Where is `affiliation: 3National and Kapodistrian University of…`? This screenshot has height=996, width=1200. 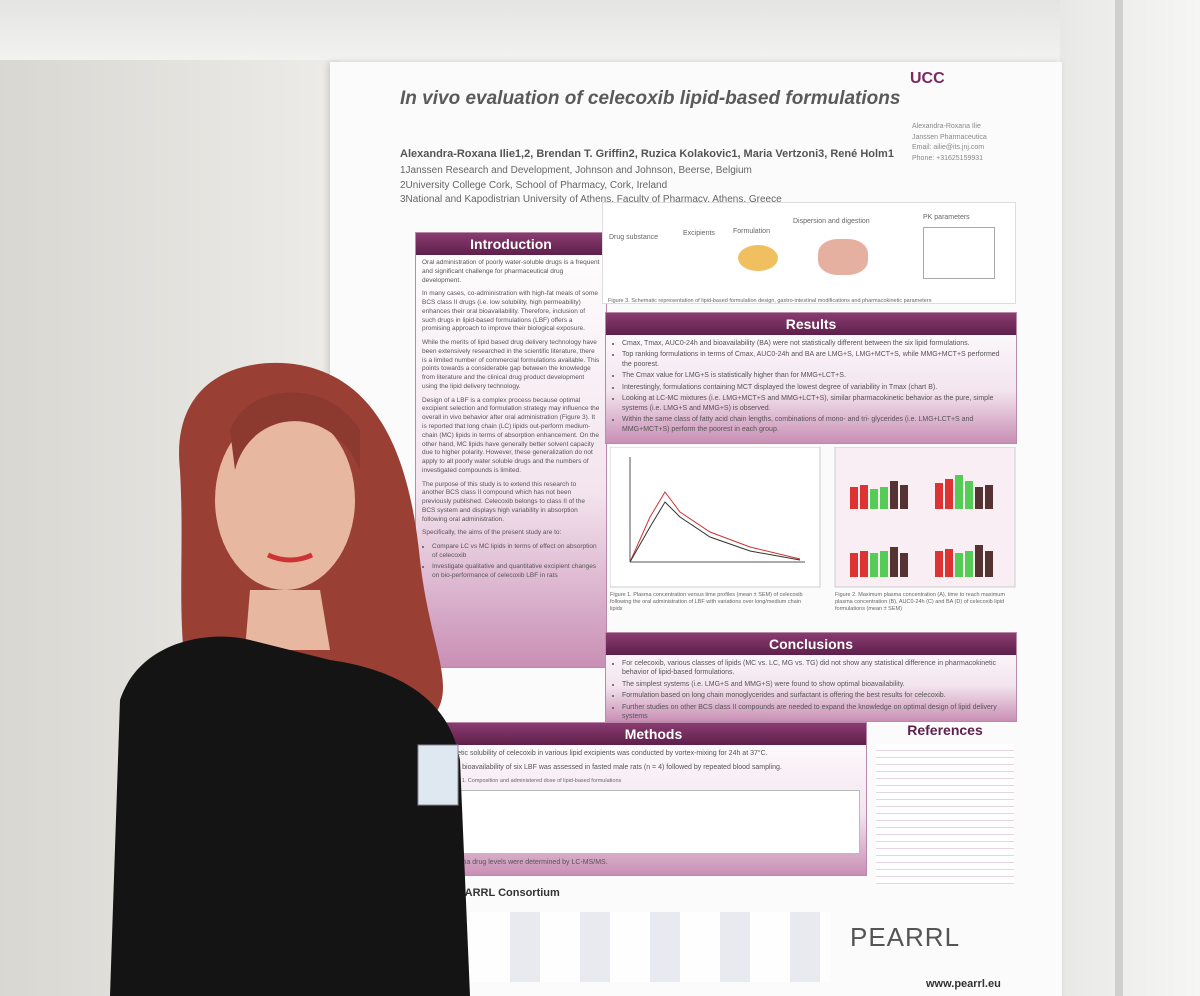
affiliation: 3National and Kapodistrian University of… is located at coordinates (591, 199).